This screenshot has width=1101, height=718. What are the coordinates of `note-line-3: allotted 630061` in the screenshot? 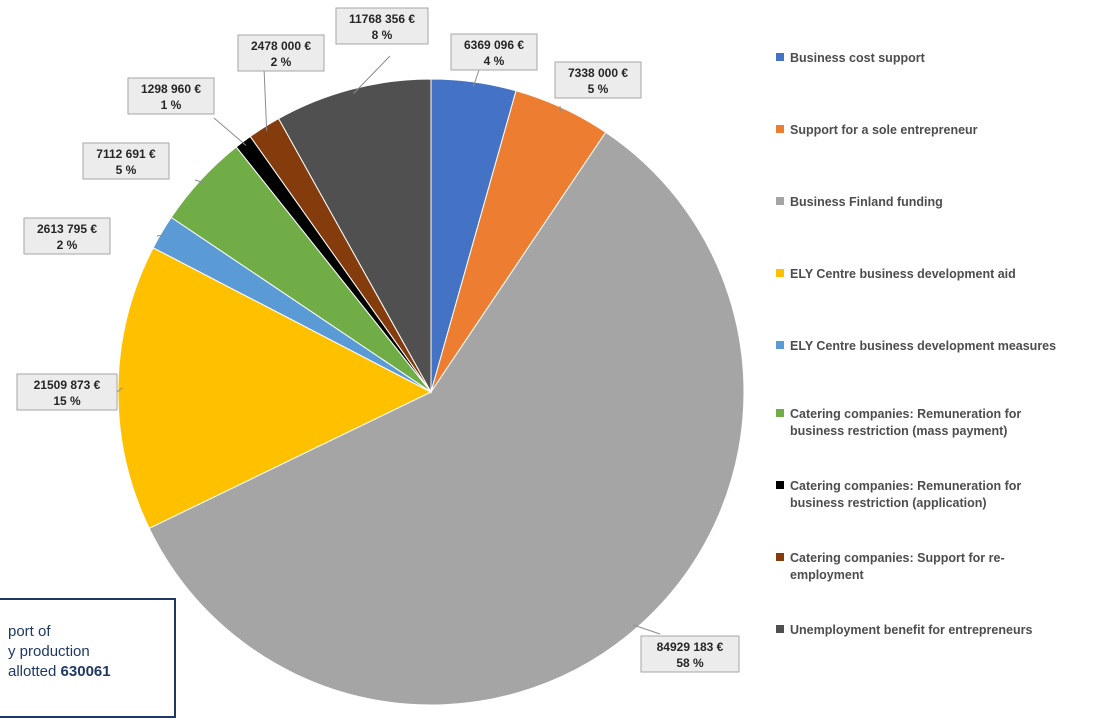 It's located at (91, 672).